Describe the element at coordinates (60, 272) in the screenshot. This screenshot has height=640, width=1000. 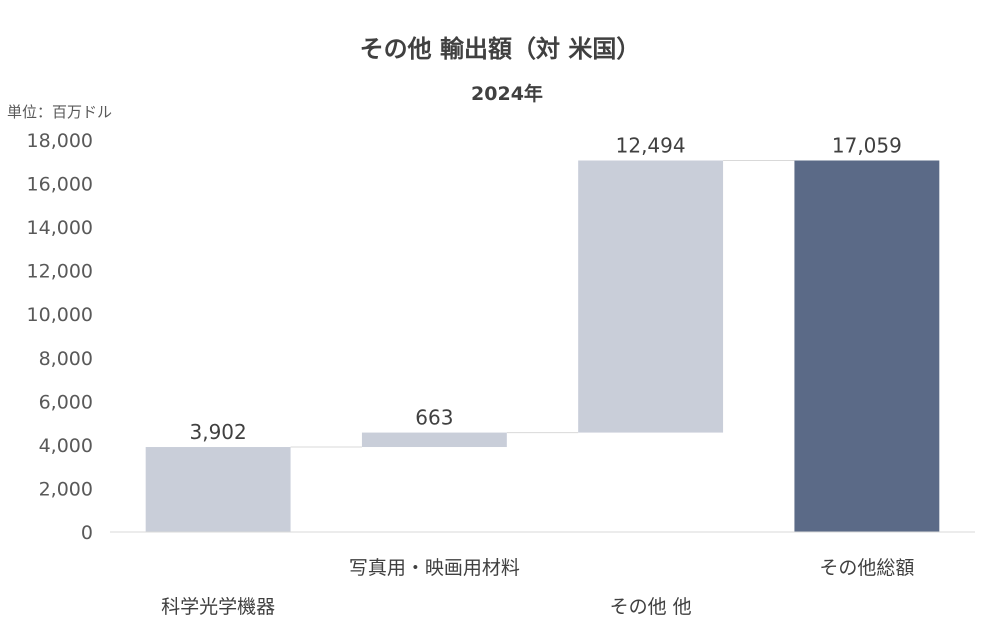
I see `y-tick-label: 12,000` at that location.